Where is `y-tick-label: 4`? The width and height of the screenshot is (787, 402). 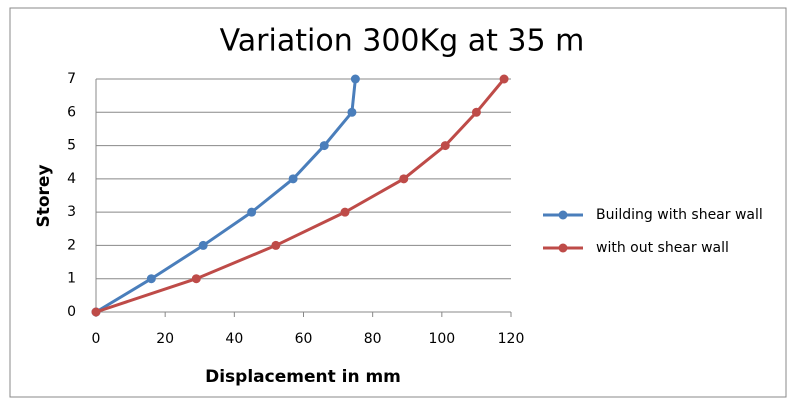
y-tick-label: 4 is located at coordinates (71, 179).